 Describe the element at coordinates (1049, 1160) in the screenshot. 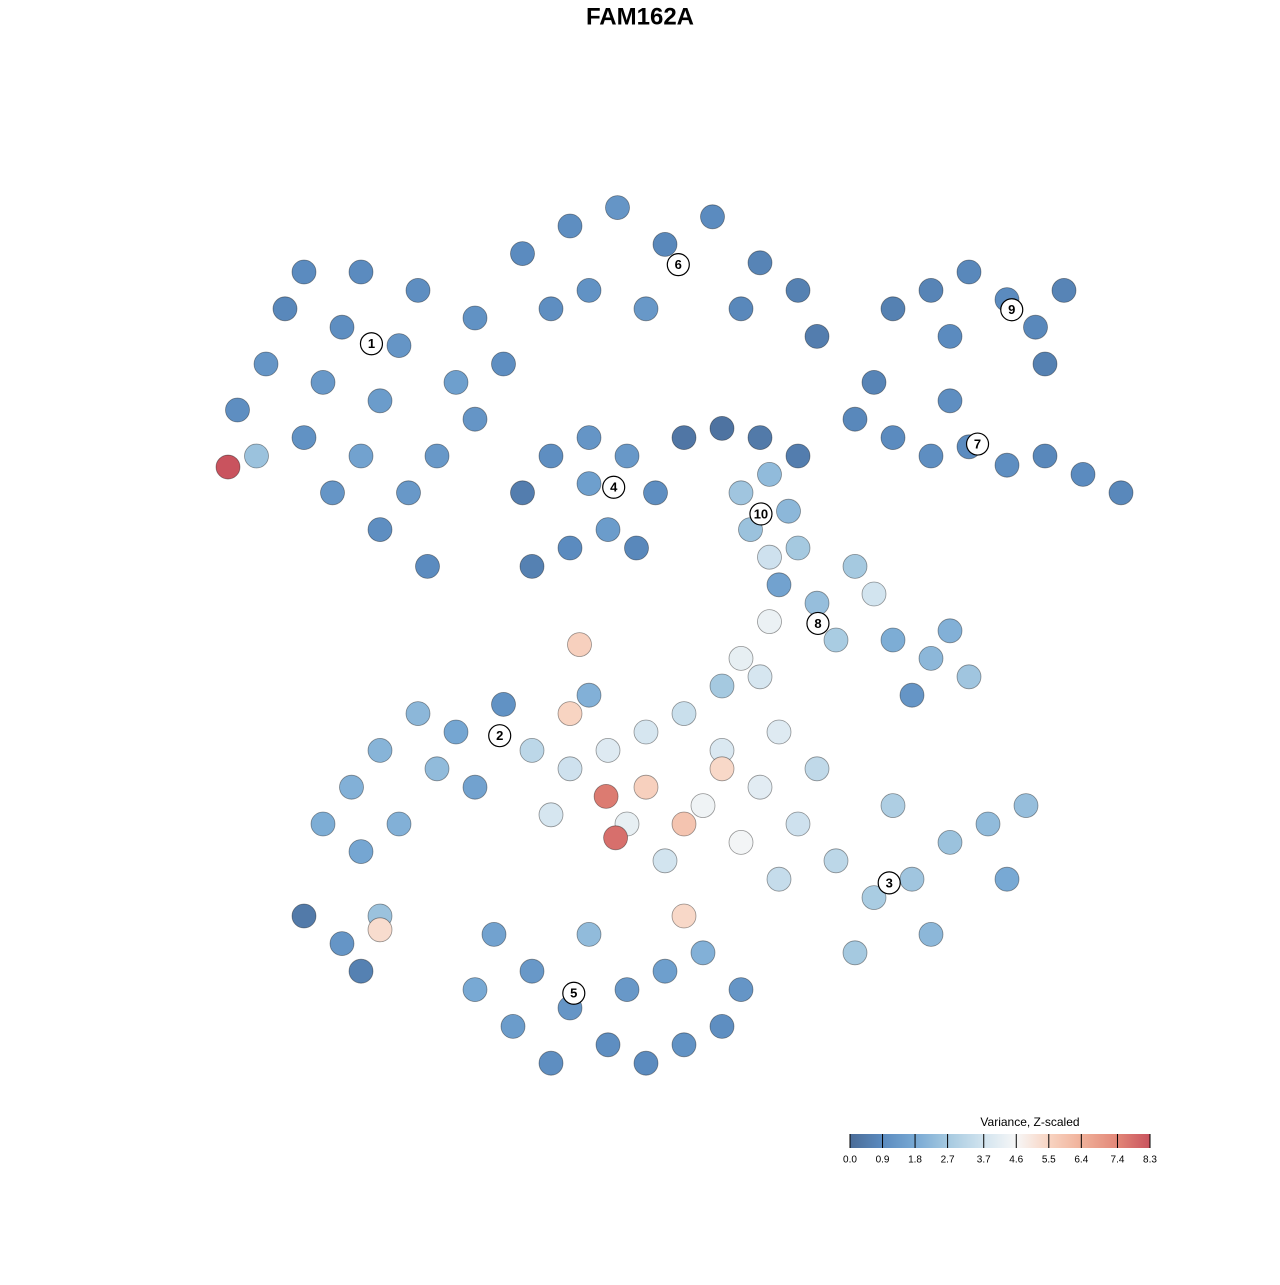

I see `colorbar-tick-label: 5.5` at that location.